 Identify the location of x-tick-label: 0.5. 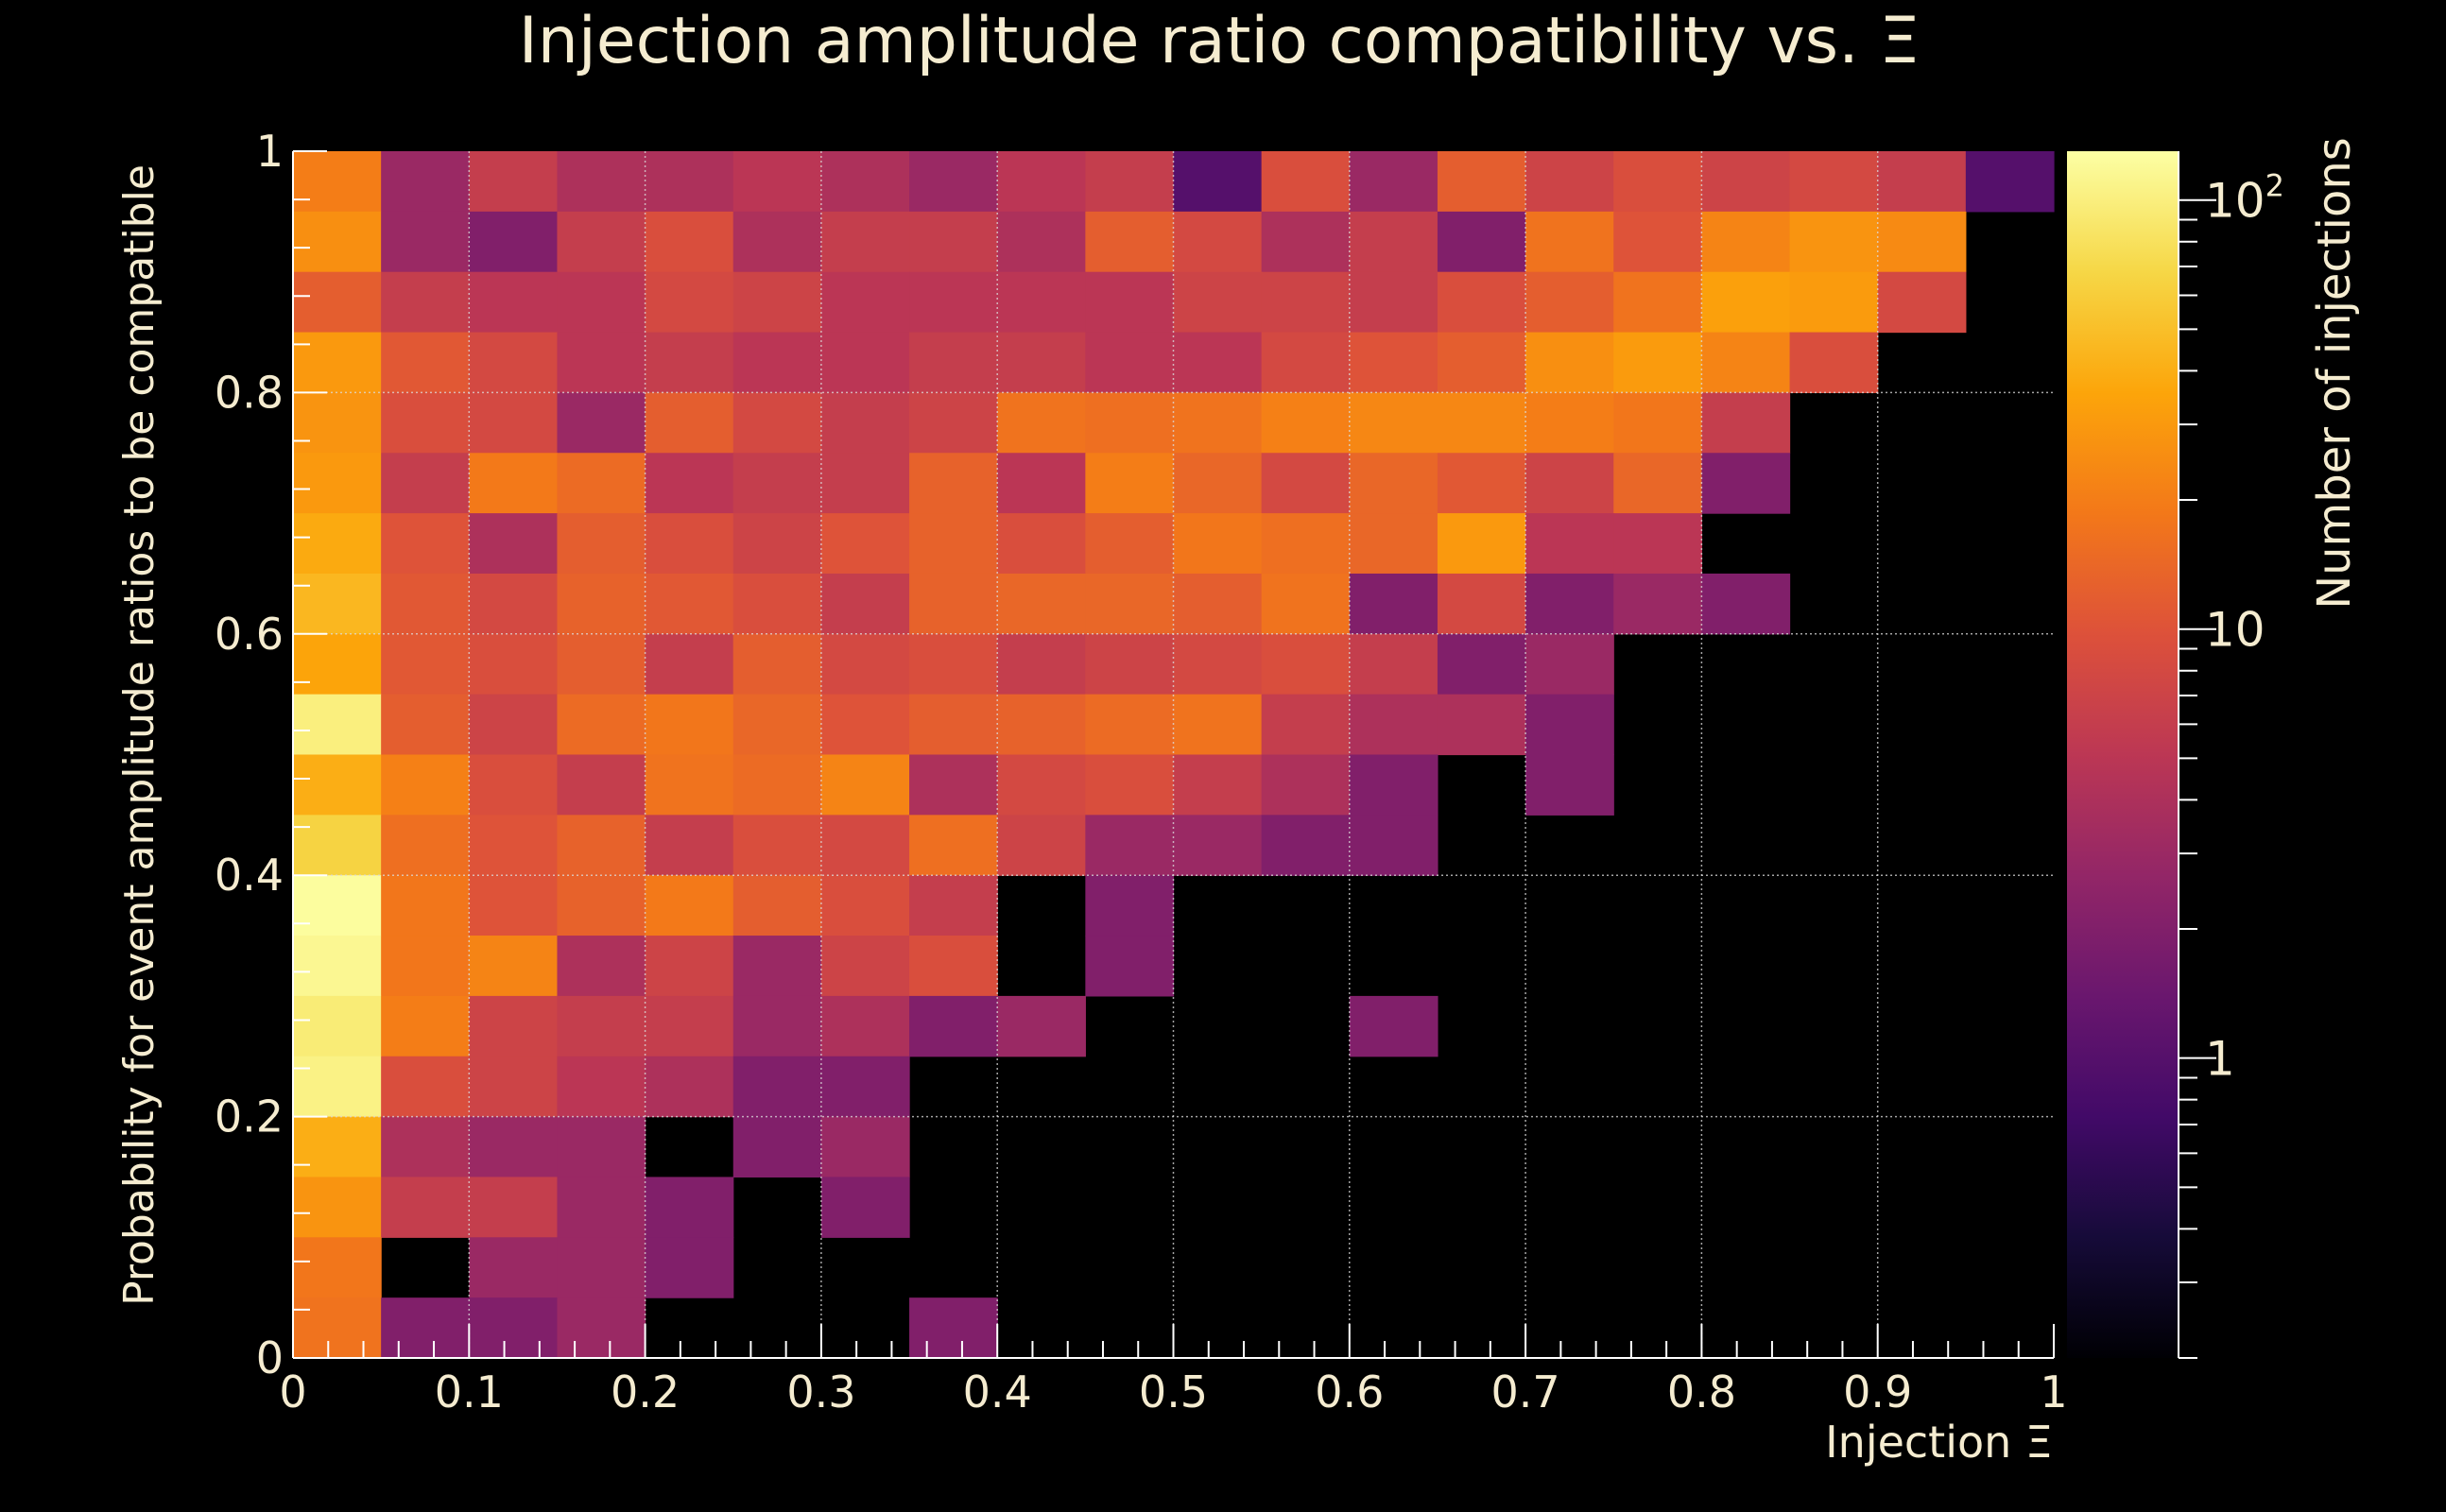
(1173, 1392).